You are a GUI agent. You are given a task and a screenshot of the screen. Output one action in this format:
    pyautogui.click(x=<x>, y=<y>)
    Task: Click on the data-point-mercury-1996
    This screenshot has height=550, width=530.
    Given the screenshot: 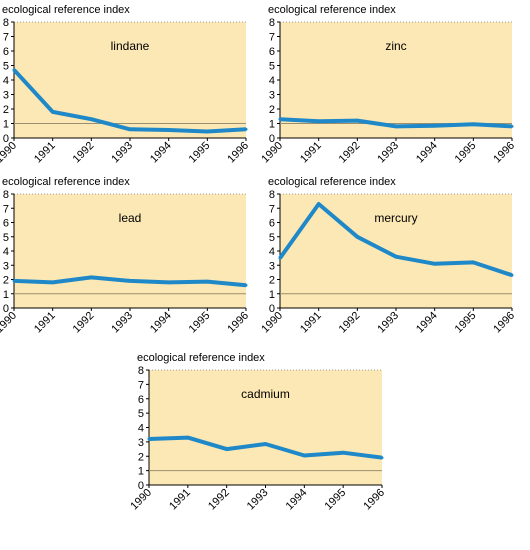 What is the action you would take?
    pyautogui.click(x=512, y=275)
    